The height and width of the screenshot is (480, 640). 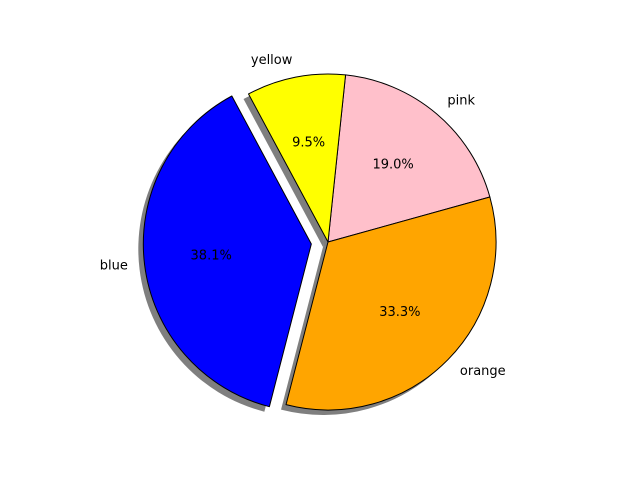 I want to click on slice-label-blue: blue, so click(x=114, y=266).